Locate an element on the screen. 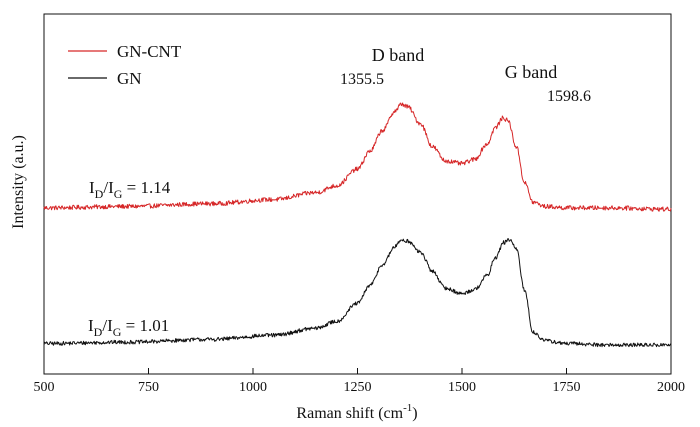 This screenshot has width=700, height=427. ratio-gn-sub-g: G is located at coordinates (117, 332).